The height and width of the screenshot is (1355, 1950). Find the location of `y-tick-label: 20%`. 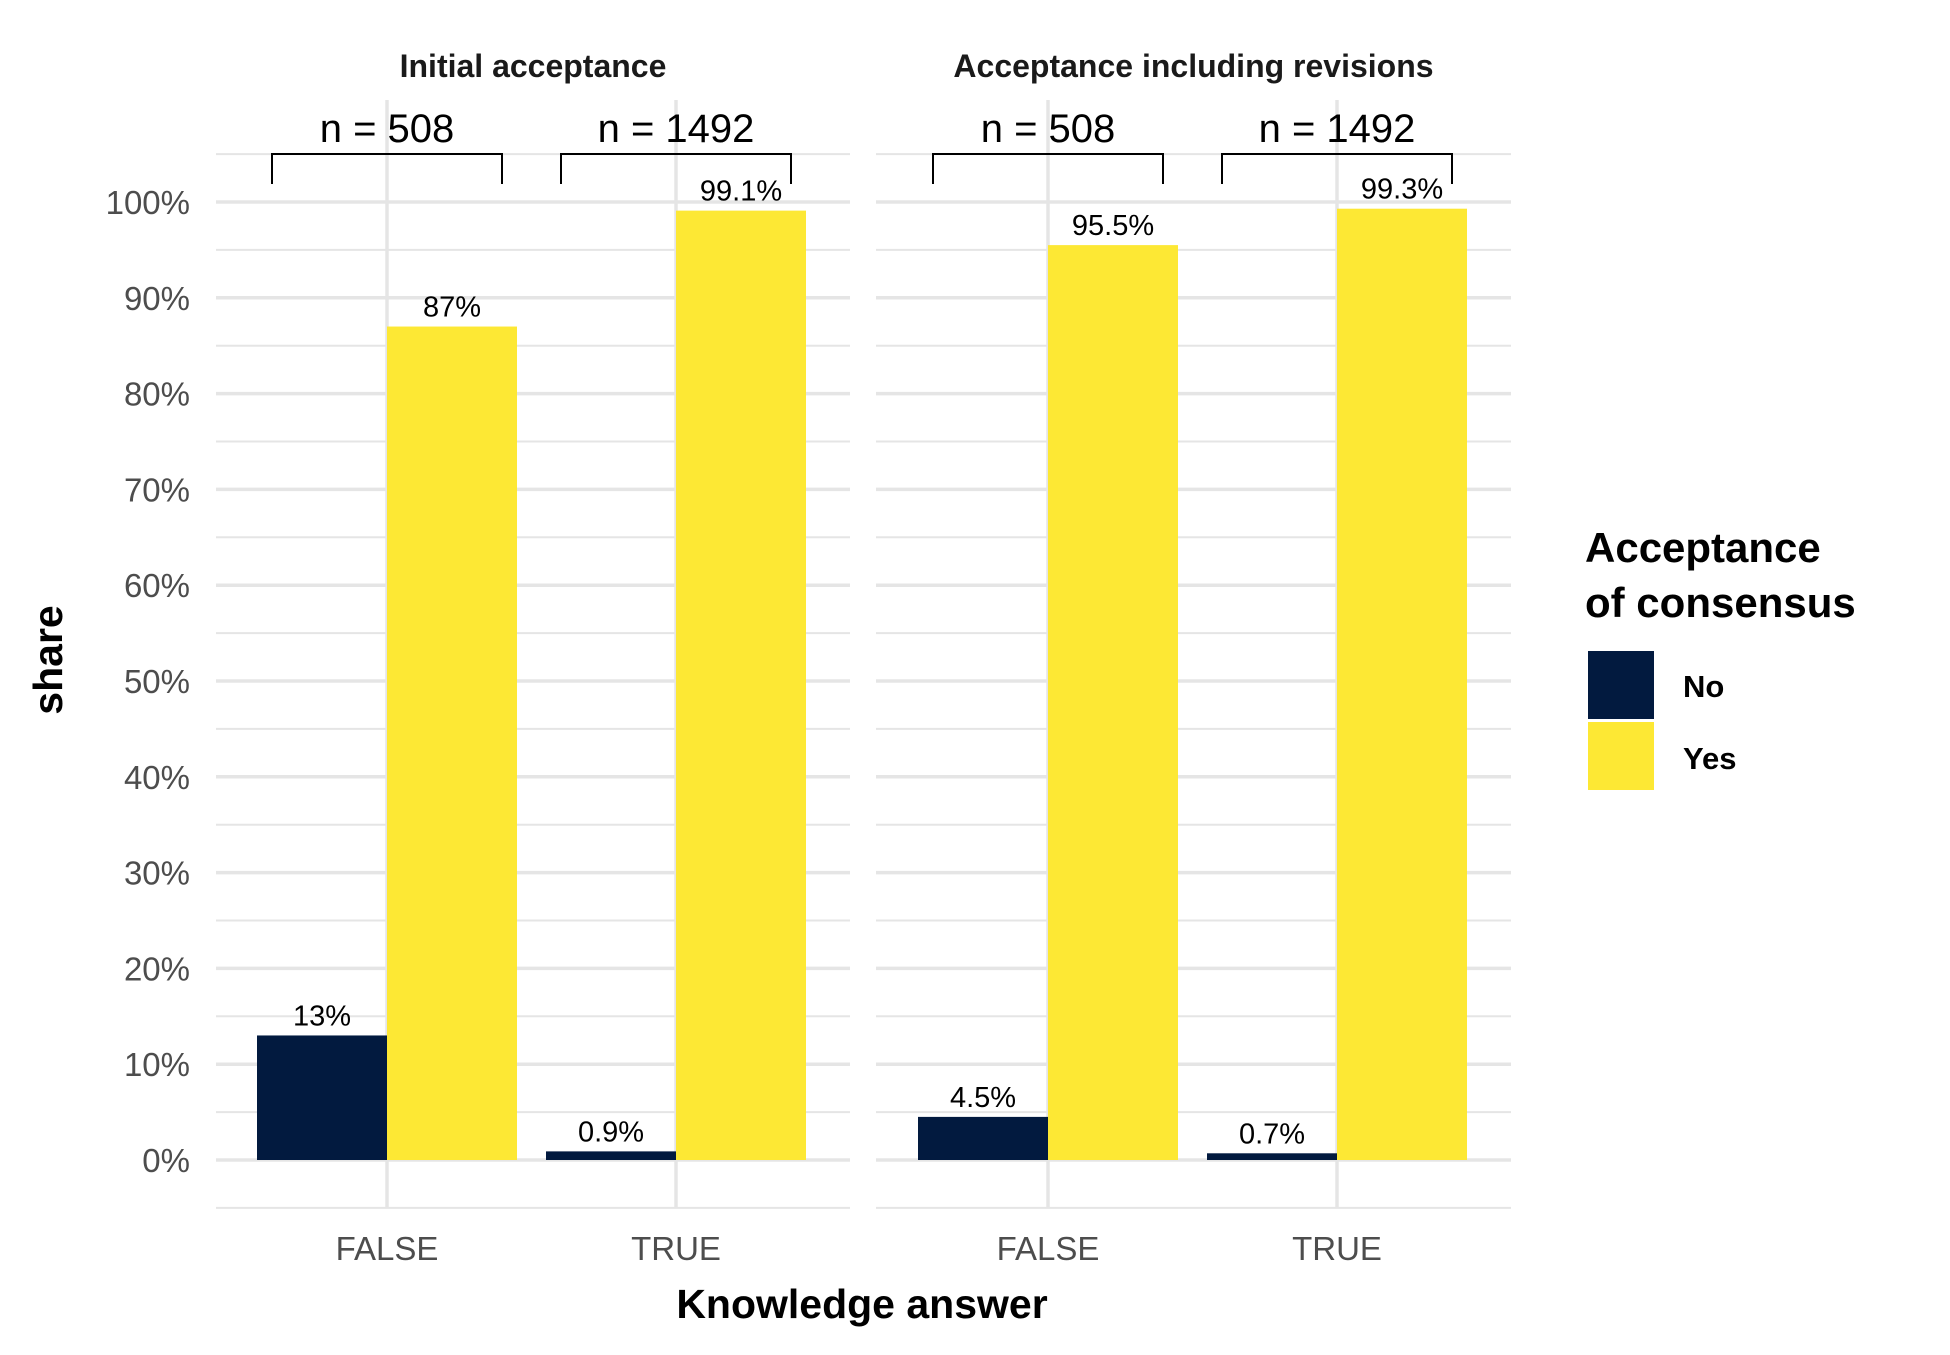

y-tick-label: 20% is located at coordinates (157, 968).